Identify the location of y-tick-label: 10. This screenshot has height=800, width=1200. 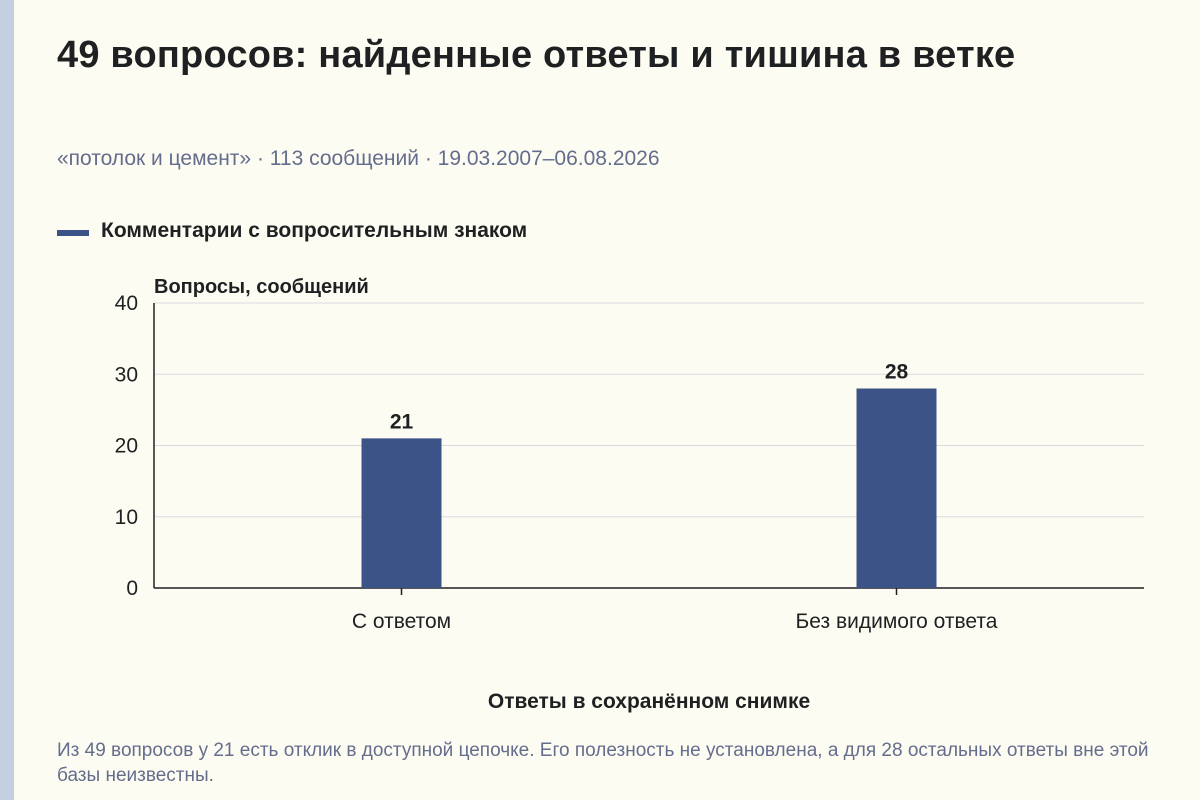
(126, 517).